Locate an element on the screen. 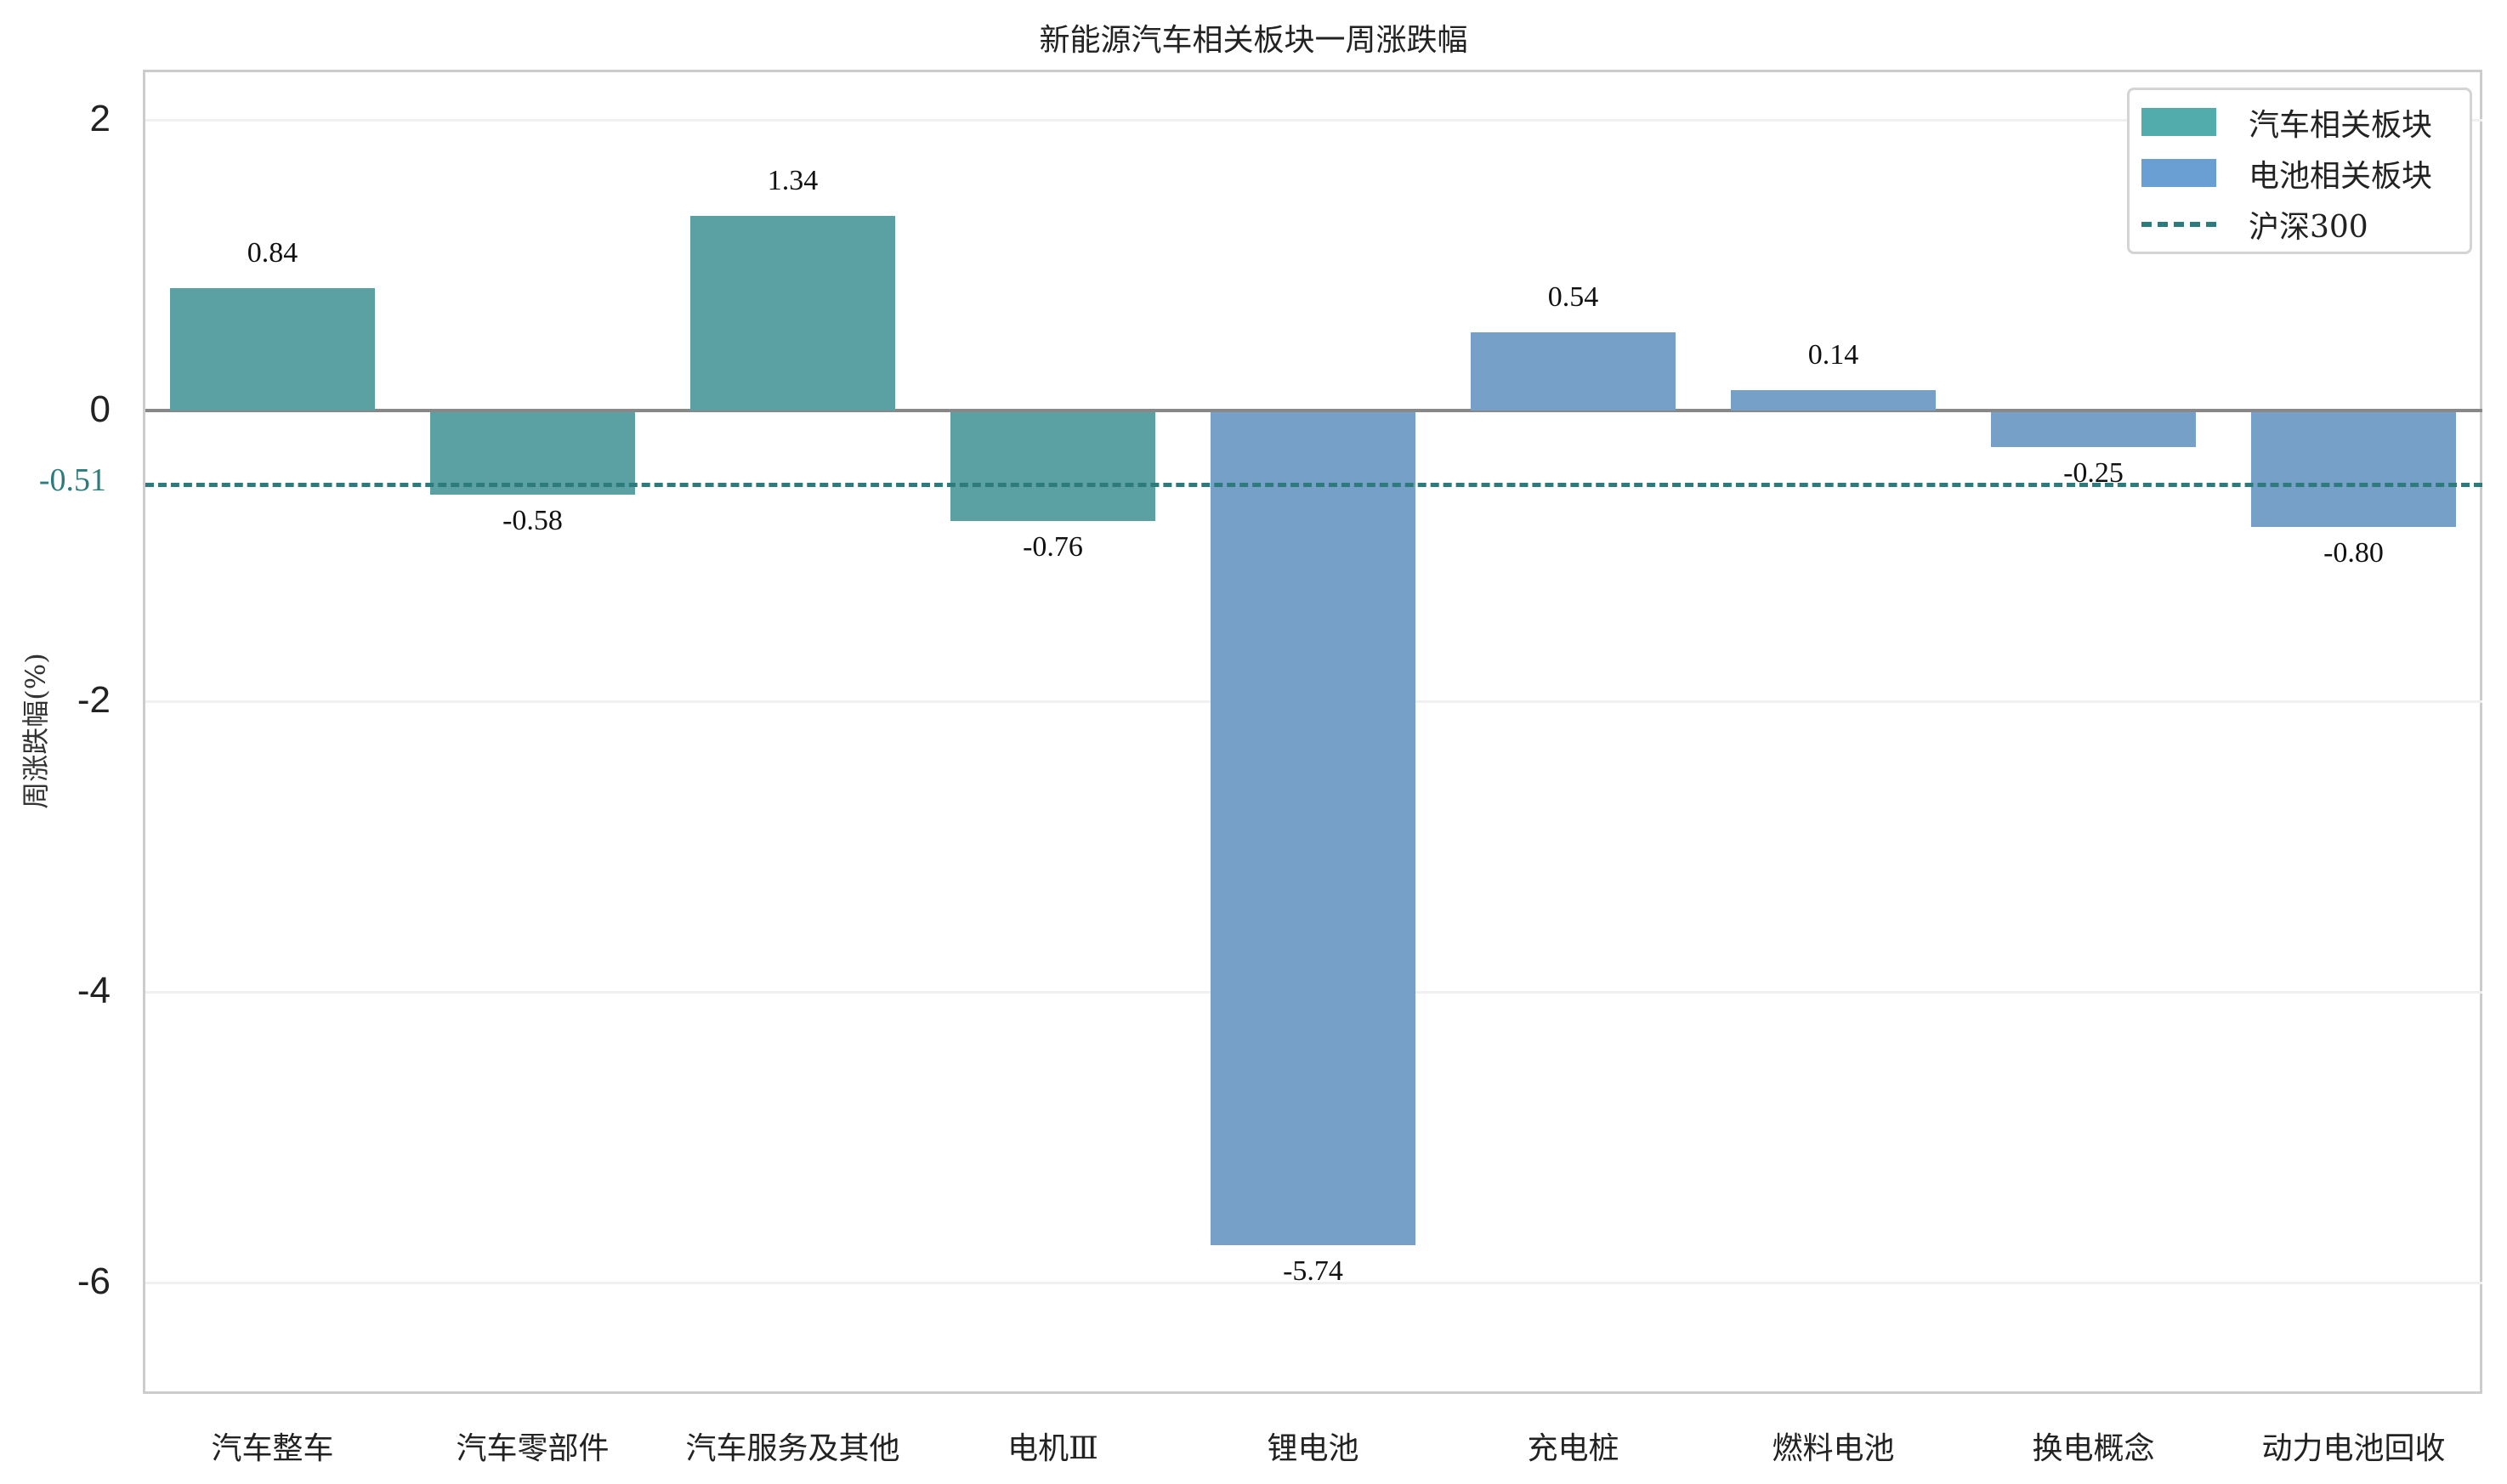 This screenshot has height=1484, width=2507. y-tick-label: 2 is located at coordinates (100, 118).